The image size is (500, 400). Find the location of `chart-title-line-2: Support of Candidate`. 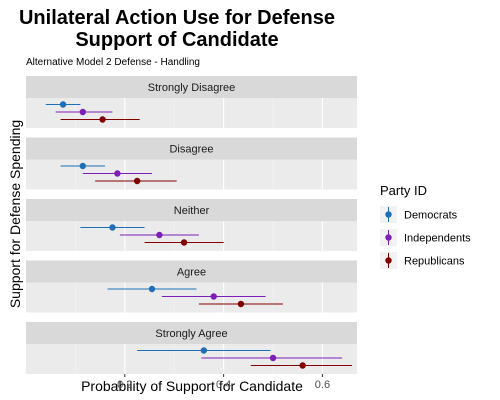

chart-title-line-2: Support of Candidate is located at coordinates (176, 40).